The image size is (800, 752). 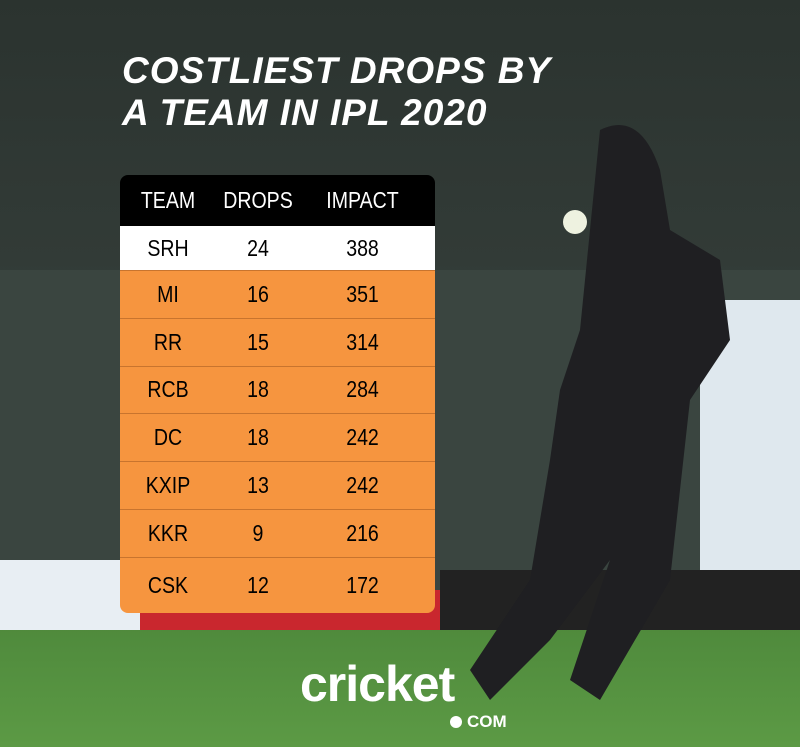 What do you see at coordinates (168, 389) in the screenshot?
I see `table-cell: RCB` at bounding box center [168, 389].